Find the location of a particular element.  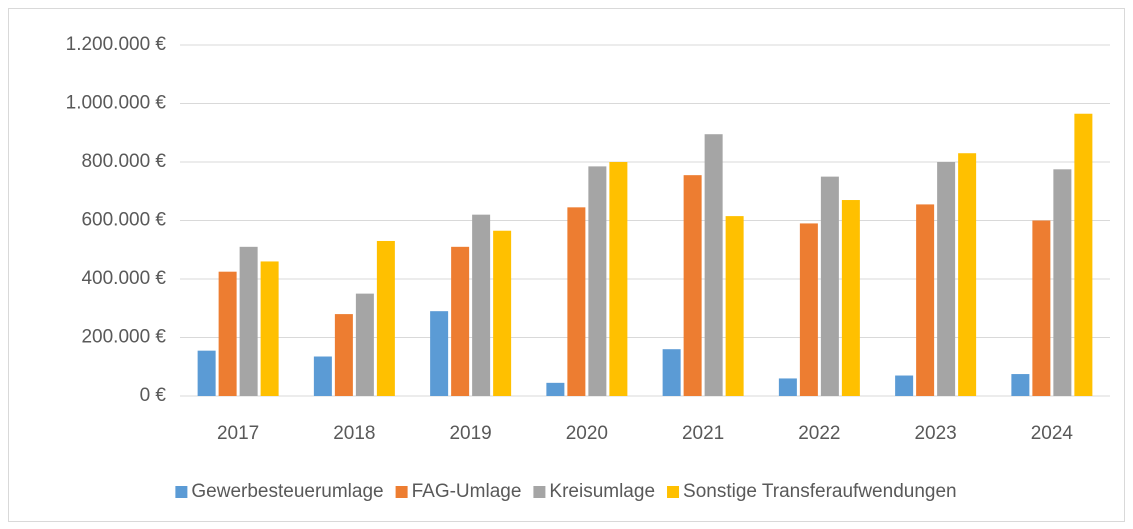

y-tick-label: 0 € is located at coordinates (153, 395).